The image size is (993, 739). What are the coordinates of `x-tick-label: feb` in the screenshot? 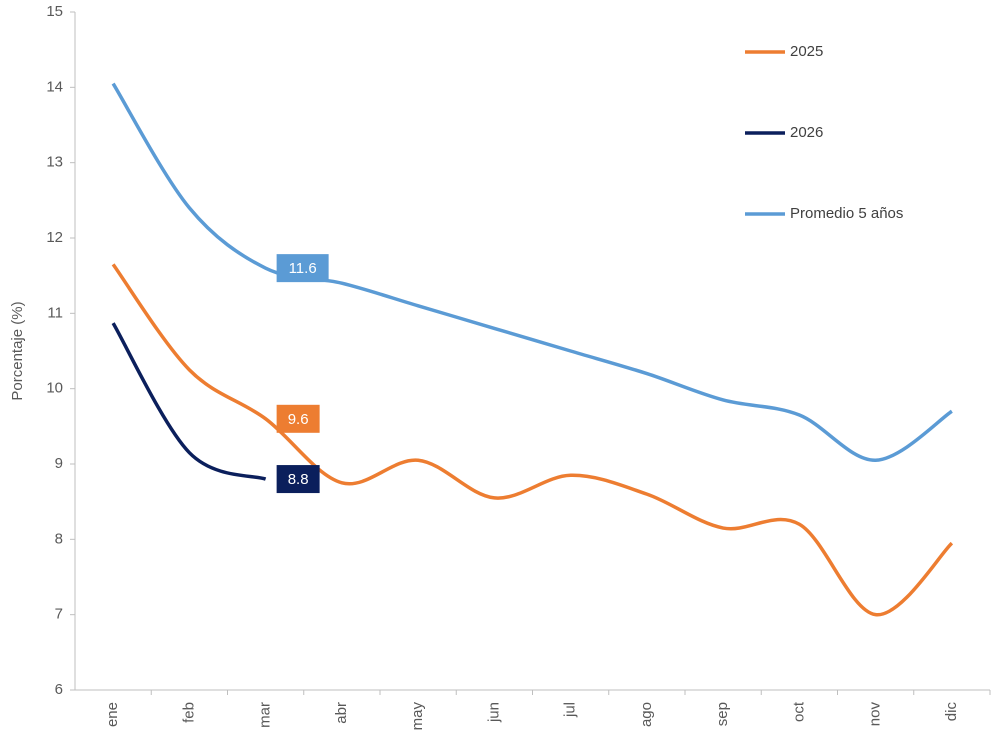 It's located at (188, 712).